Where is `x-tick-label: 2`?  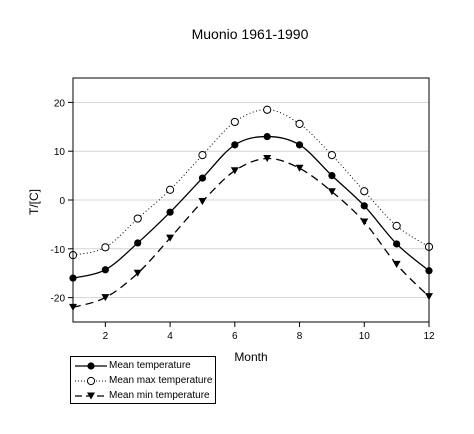
x-tick-label: 2 is located at coordinates (106, 336).